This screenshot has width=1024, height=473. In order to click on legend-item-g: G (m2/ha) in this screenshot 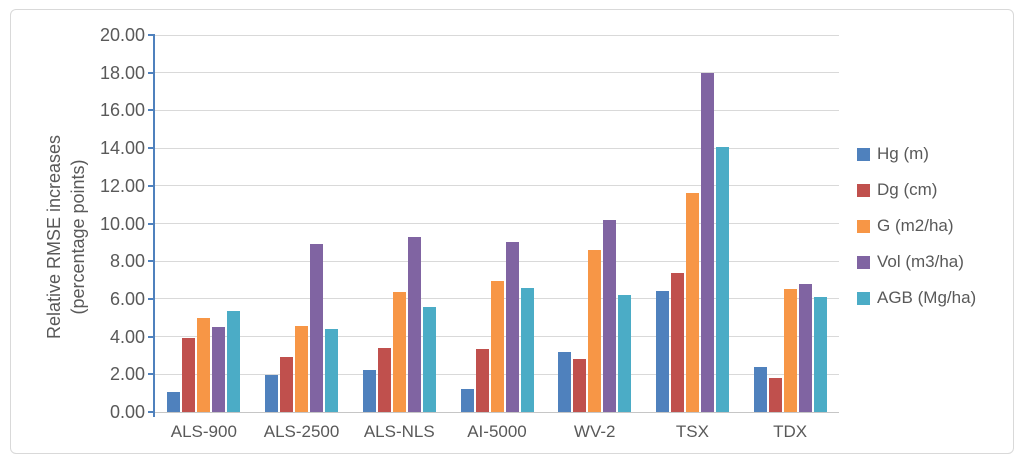, I will do `click(916, 226)`.